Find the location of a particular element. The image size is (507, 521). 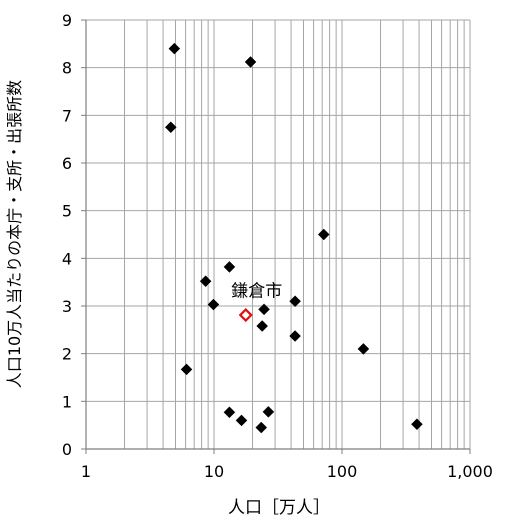

x-tick-label: 1 is located at coordinates (86, 471).